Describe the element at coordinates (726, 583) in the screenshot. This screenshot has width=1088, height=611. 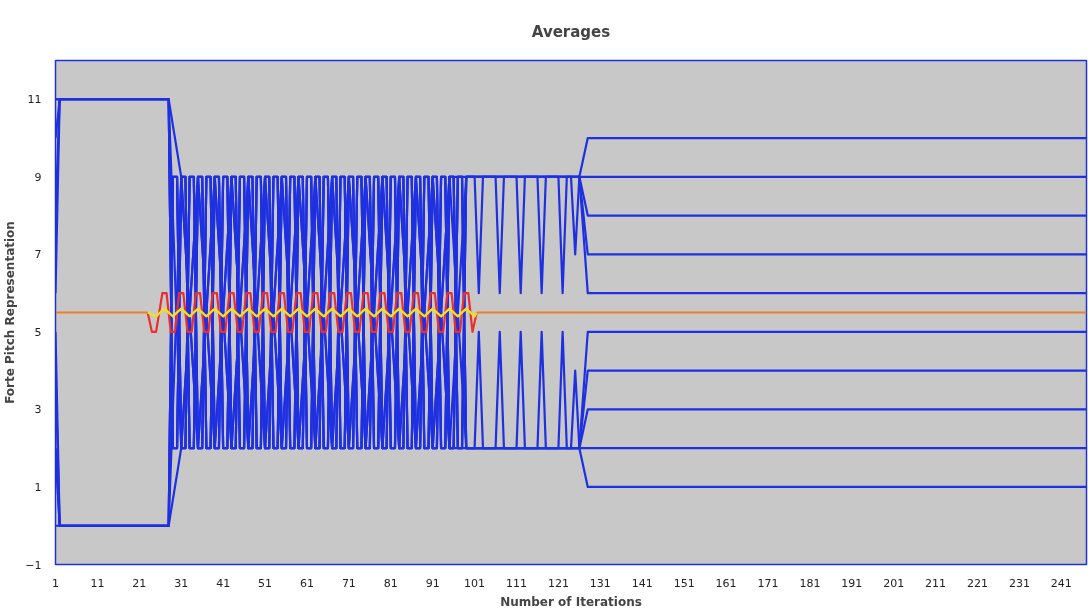
I see `x-tick-label: 161` at that location.